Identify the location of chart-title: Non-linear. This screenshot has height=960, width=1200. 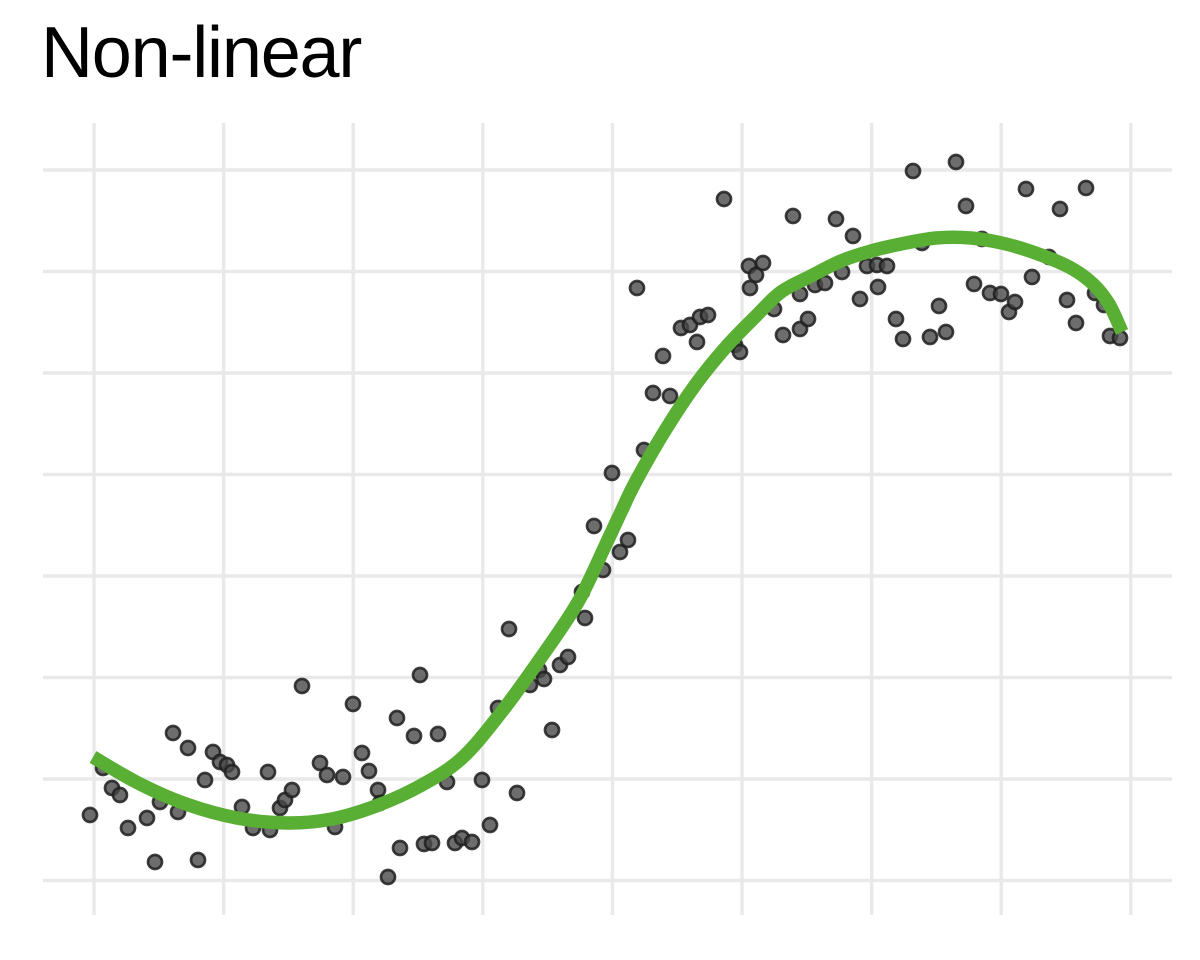
(201, 53).